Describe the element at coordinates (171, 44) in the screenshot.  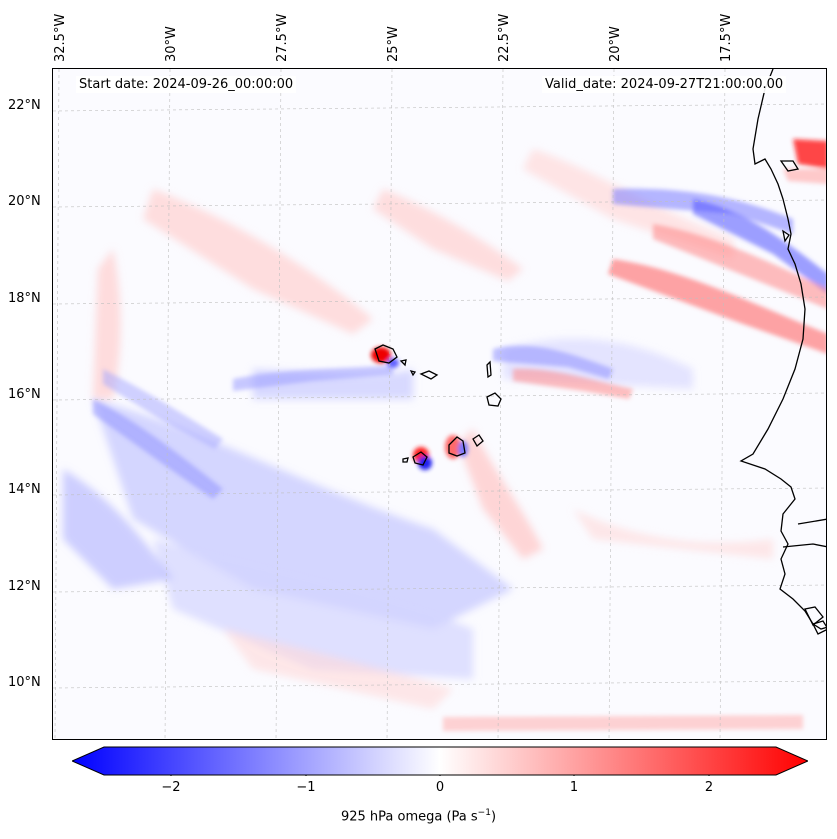
I see `lon-label-30w: 30°W` at that location.